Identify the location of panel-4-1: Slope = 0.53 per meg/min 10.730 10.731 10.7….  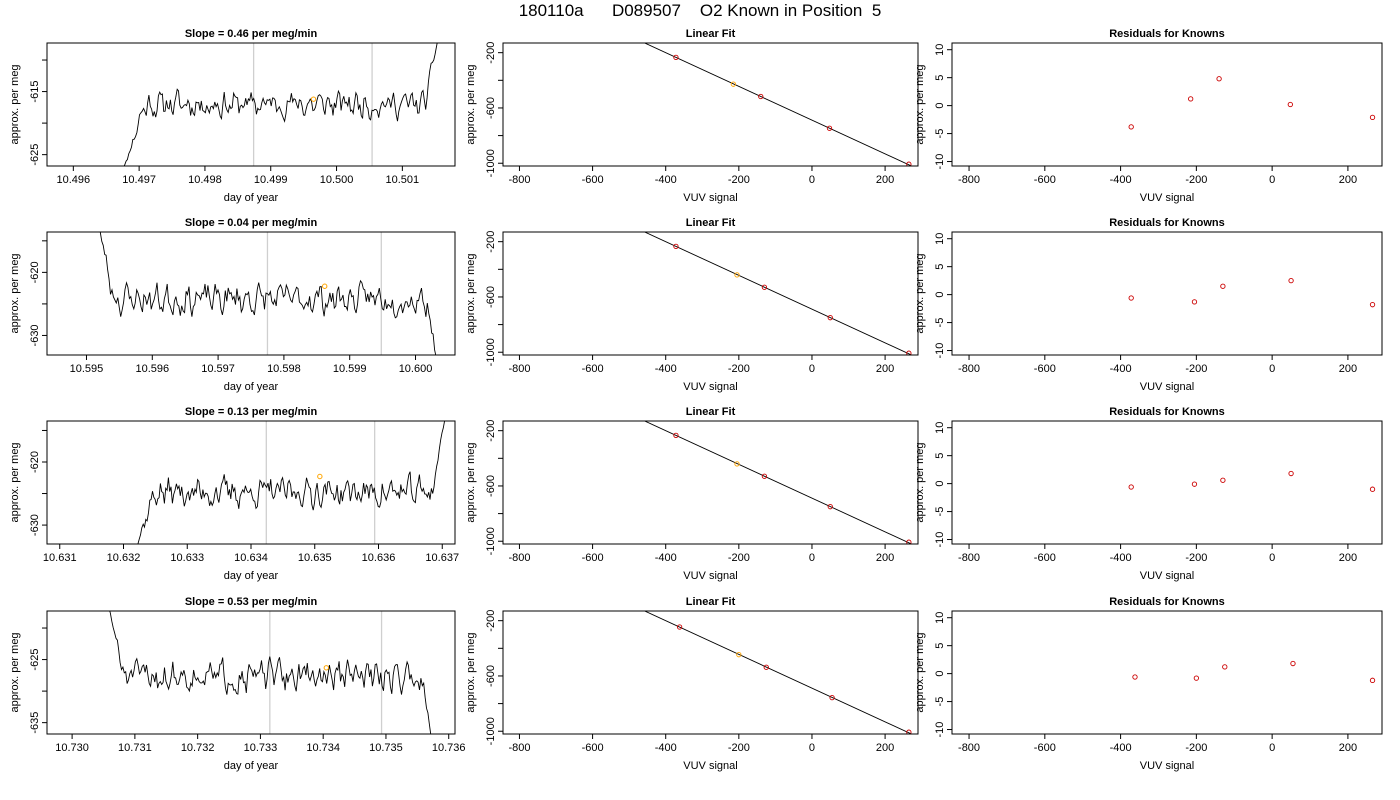
(237, 684).